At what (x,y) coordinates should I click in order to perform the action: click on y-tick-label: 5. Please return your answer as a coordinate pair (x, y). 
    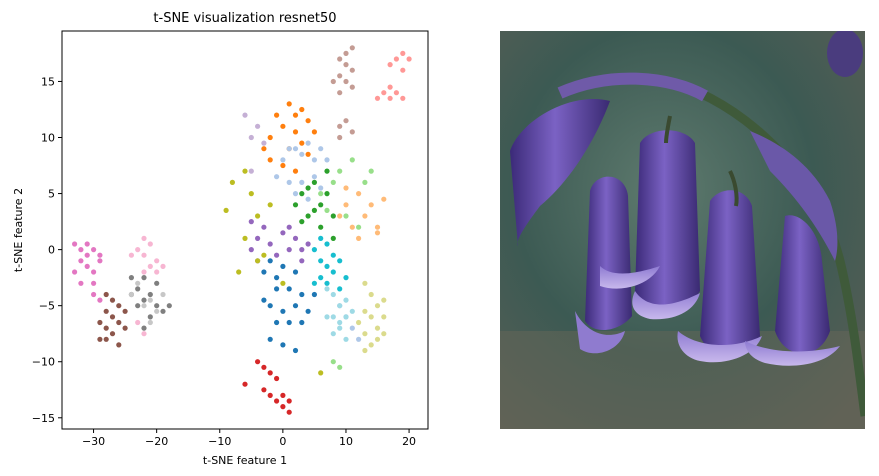
    Looking at the image, I should click on (51, 194).